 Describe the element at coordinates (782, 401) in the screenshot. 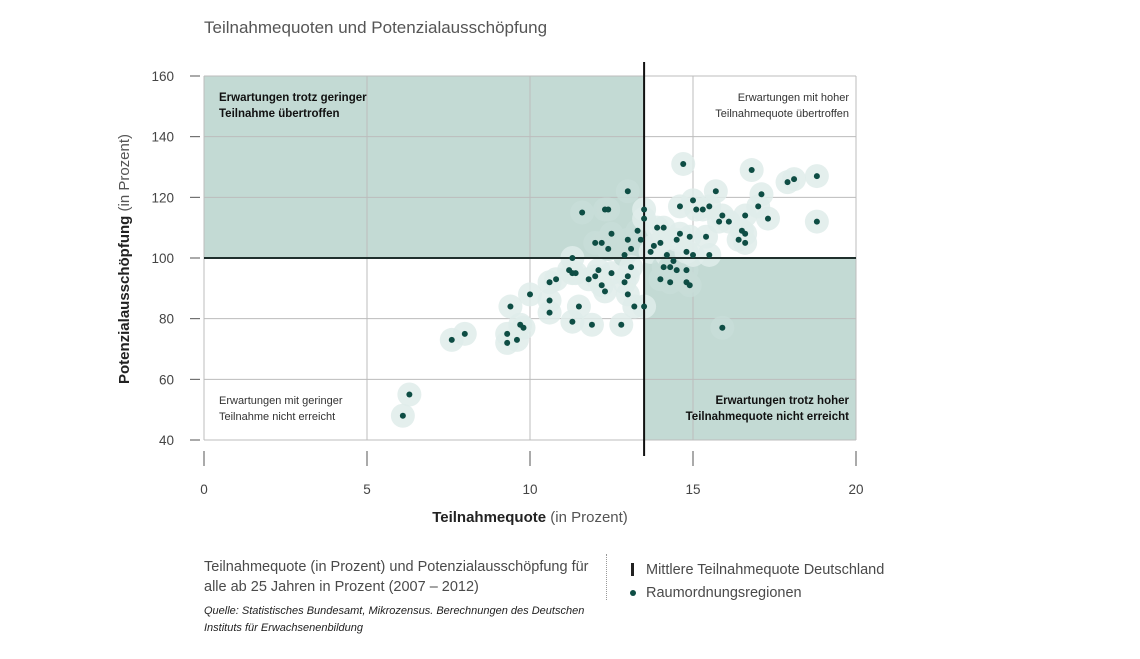

I see `quadrant-label-bottom-right: Erwartungen trotz hoher` at that location.